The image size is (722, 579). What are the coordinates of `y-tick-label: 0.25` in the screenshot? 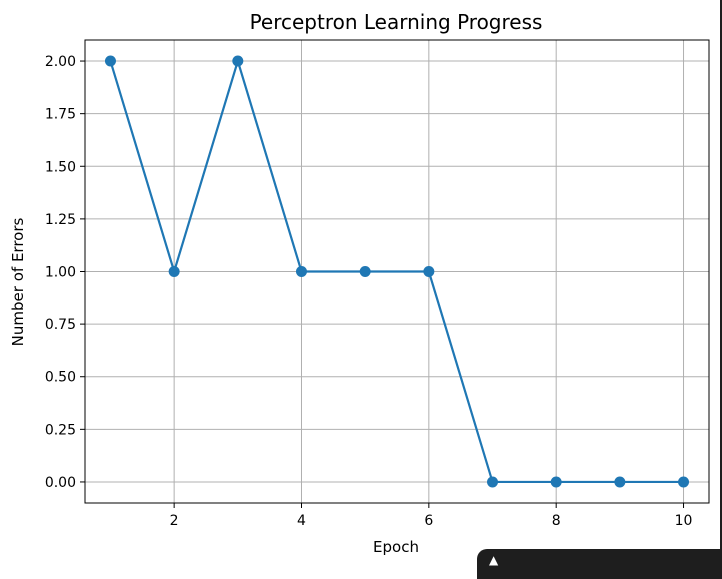 It's located at (60, 430).